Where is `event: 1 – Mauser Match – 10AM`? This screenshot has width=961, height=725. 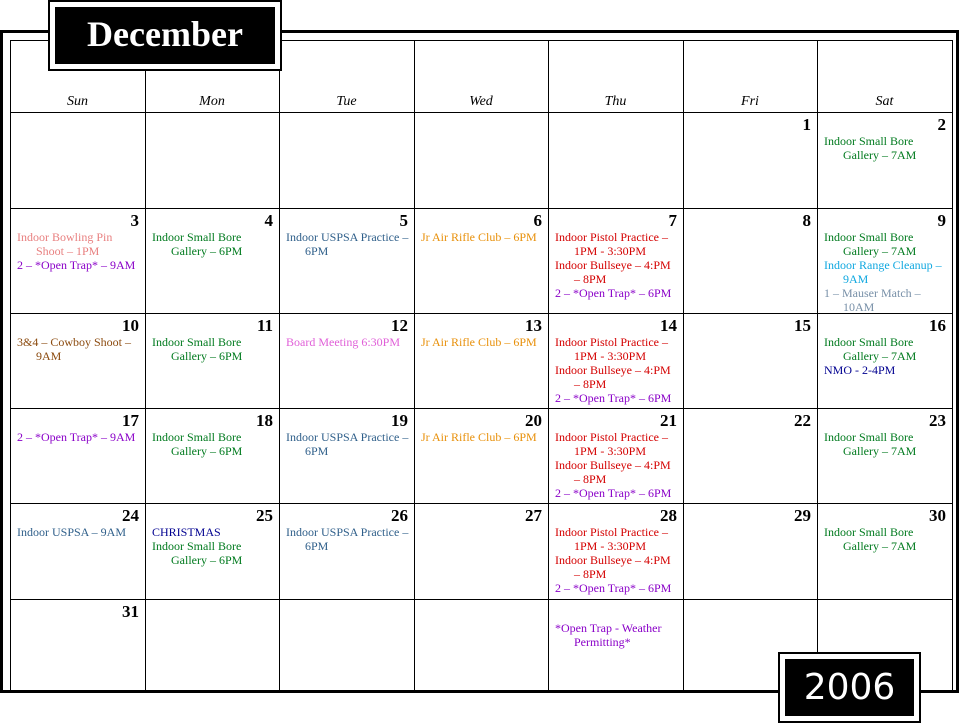
event: 1 – Mauser Match – 10AM is located at coordinates (872, 300).